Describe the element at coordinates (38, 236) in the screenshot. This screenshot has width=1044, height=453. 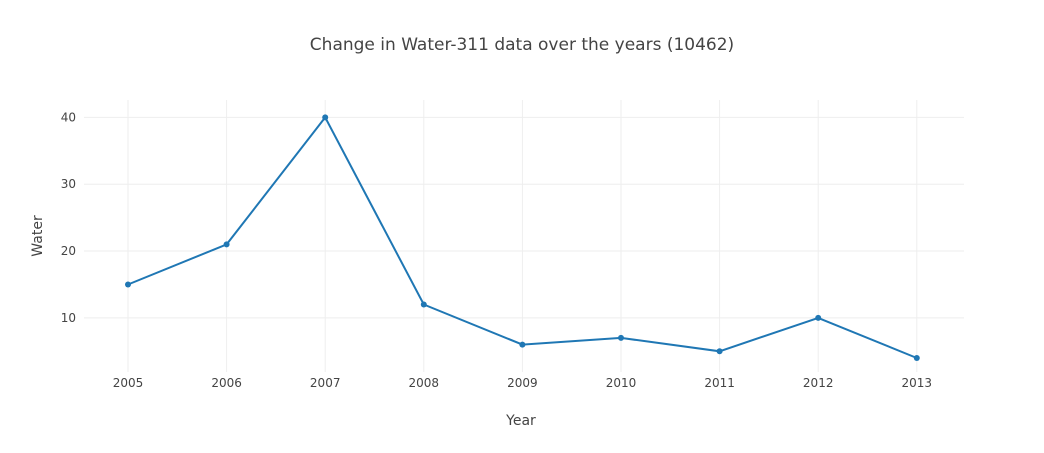
I see `y-axis-title: Water` at that location.